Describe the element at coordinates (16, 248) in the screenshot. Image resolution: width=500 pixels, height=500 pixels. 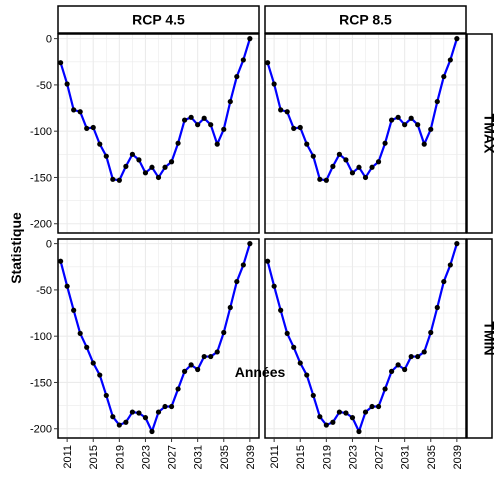
I see `y-axis-title: Statistique` at that location.